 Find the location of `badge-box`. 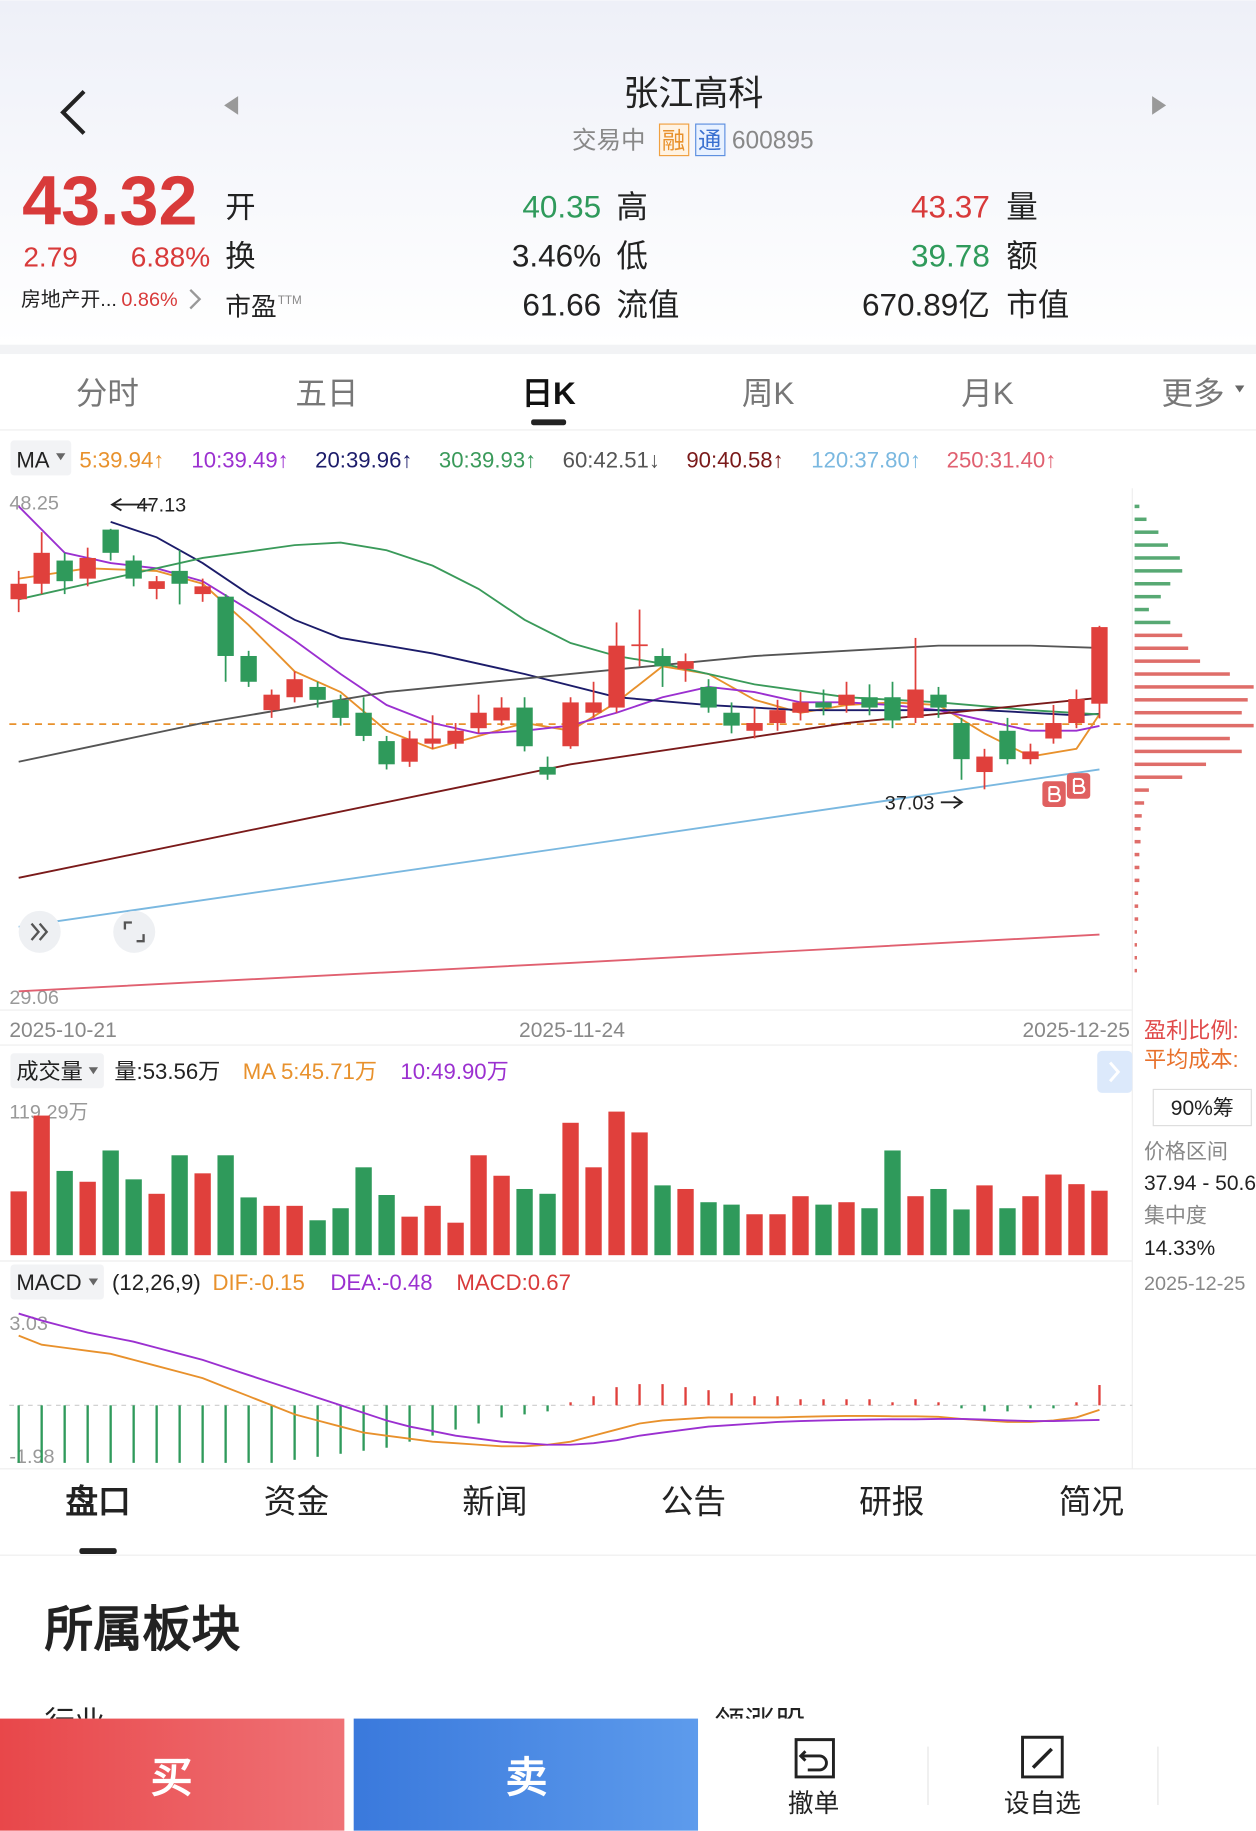

badge-box is located at coordinates (674, 140).